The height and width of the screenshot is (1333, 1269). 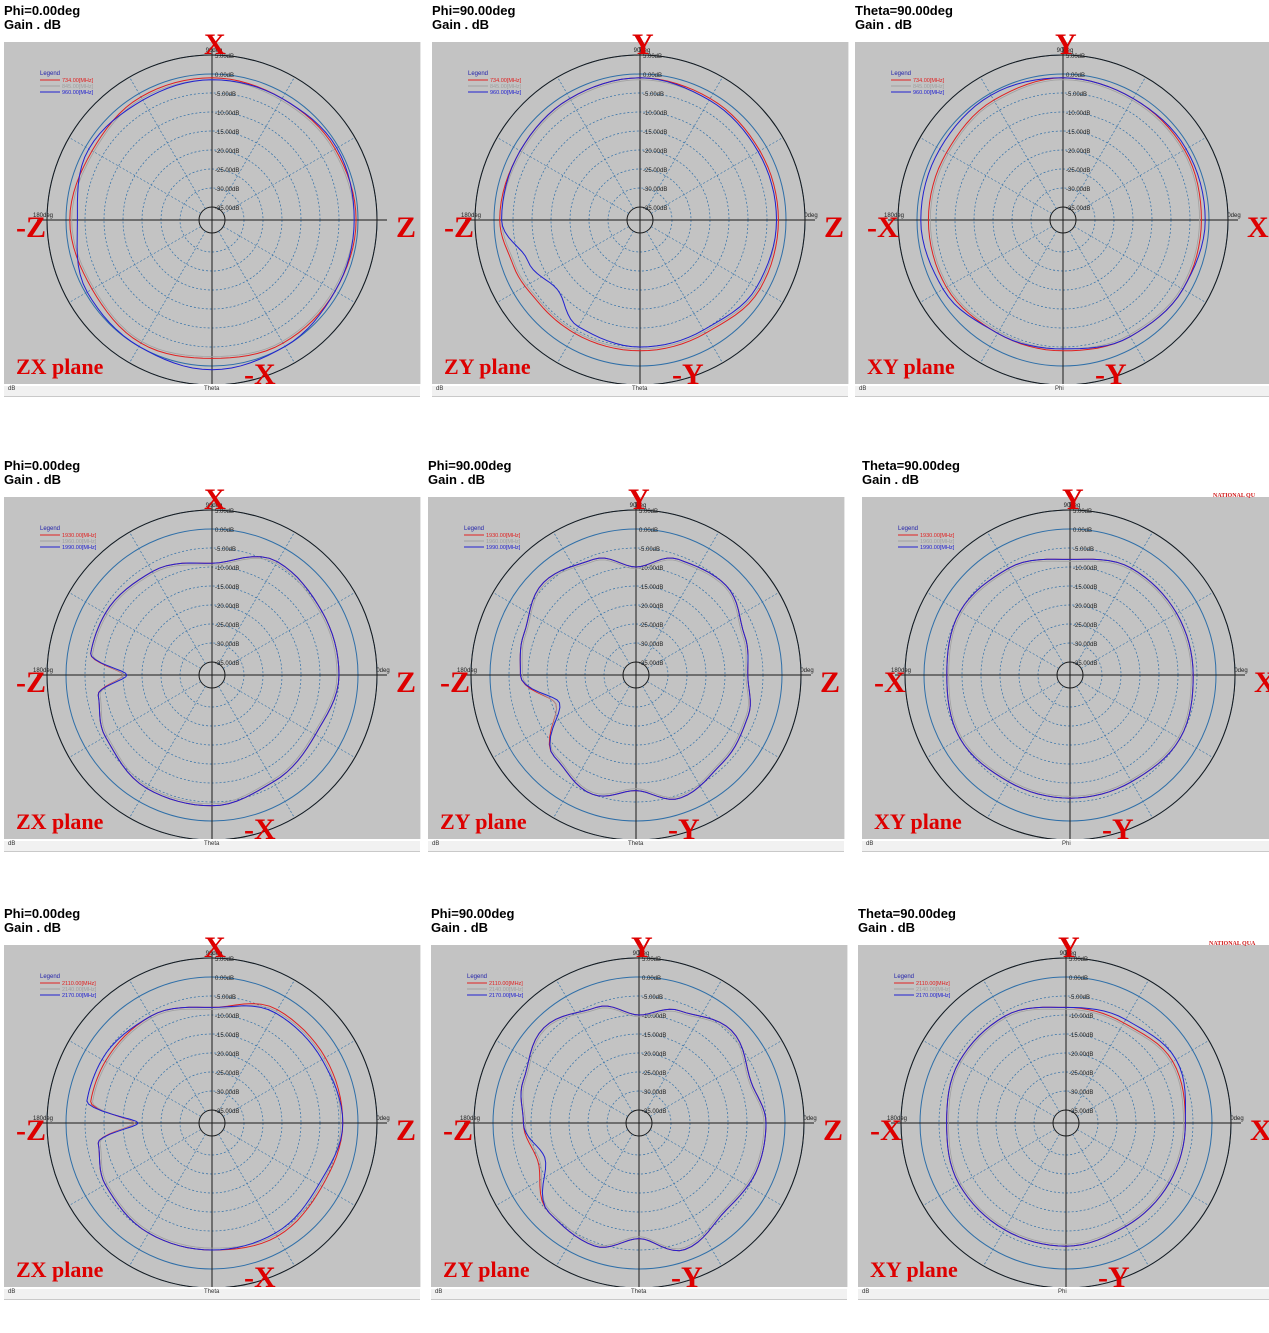 What do you see at coordinates (1065, 846) in the screenshot?
I see `axis-footer: dB Phi` at bounding box center [1065, 846].